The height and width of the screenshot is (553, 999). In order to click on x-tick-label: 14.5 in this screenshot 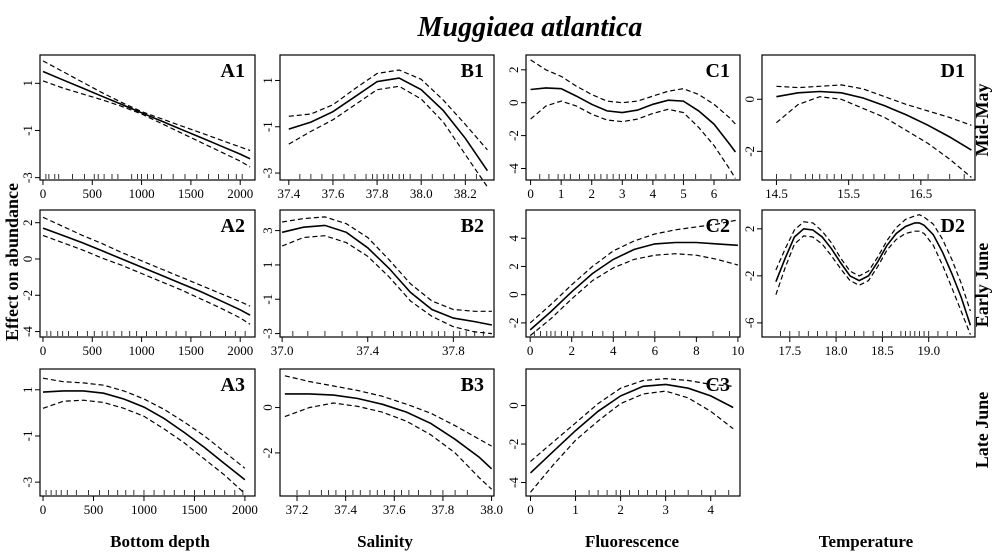, I will do `click(776, 193)`.